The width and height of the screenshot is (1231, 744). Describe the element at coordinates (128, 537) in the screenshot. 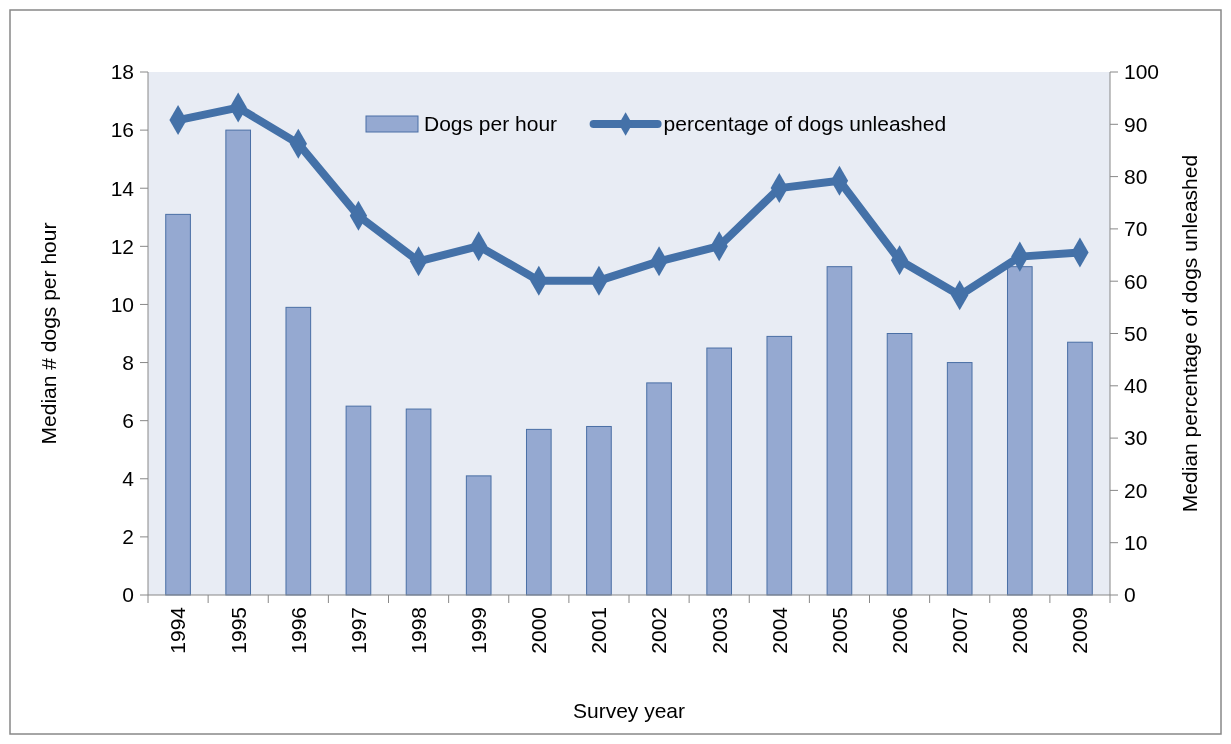

I see `y-tick-label: 2` at that location.